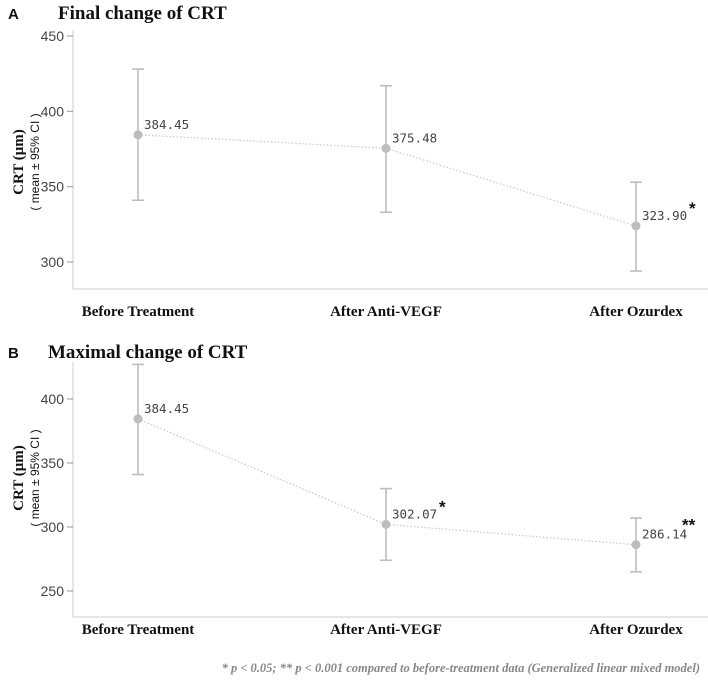  I want to click on data-label: 286.14, so click(664, 534).